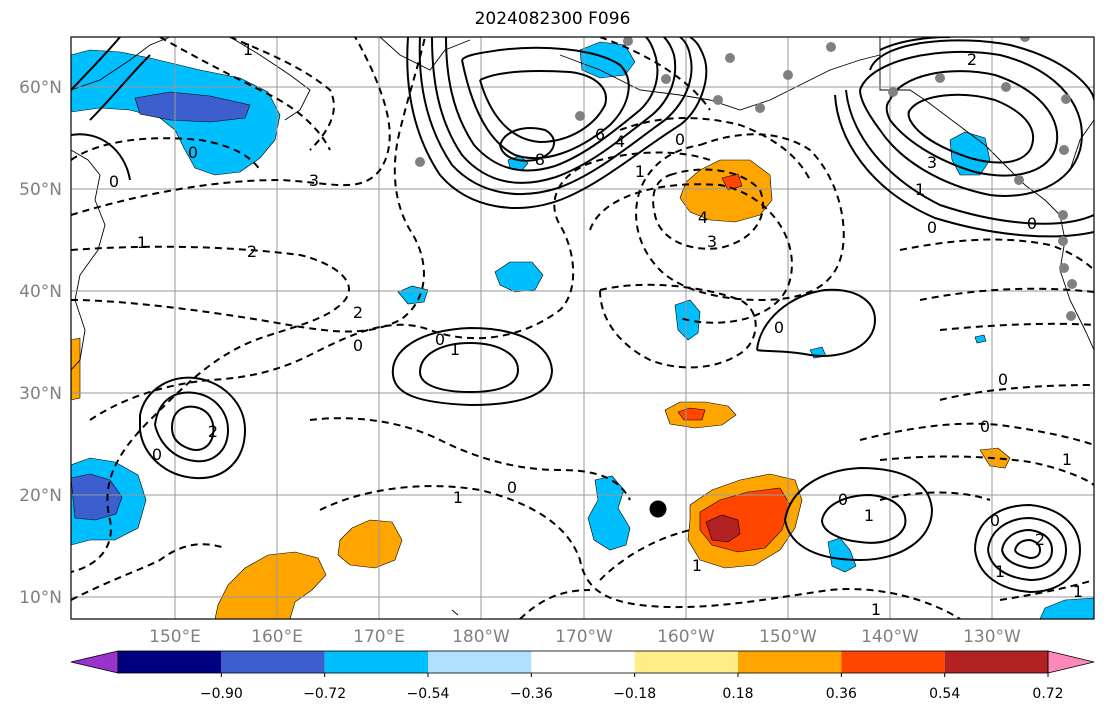 The height and width of the screenshot is (712, 1105). Describe the element at coordinates (40, 190) in the screenshot. I see `lat-label: 50°N` at that location.